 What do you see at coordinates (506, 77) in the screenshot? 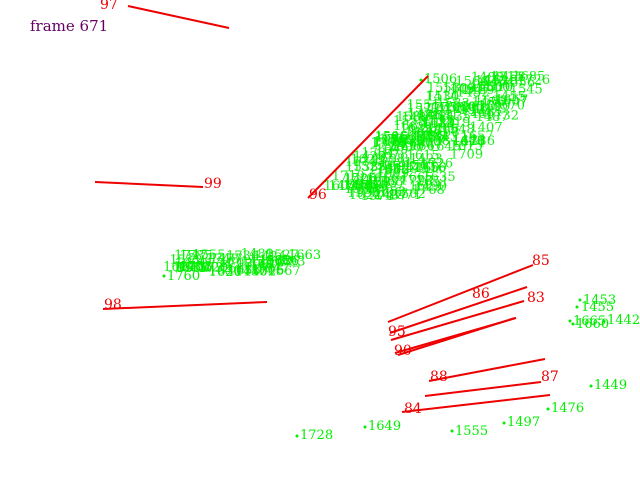
I see `svg-text: 1715` at bounding box center [506, 77].